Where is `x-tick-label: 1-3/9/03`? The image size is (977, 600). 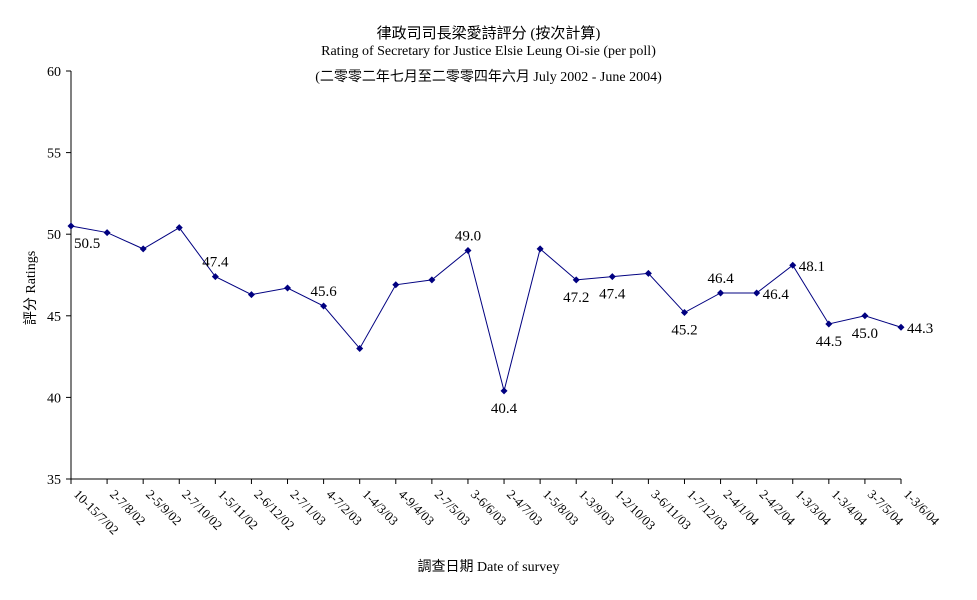 x-tick-label: 1-3/9/03 is located at coordinates (597, 508).